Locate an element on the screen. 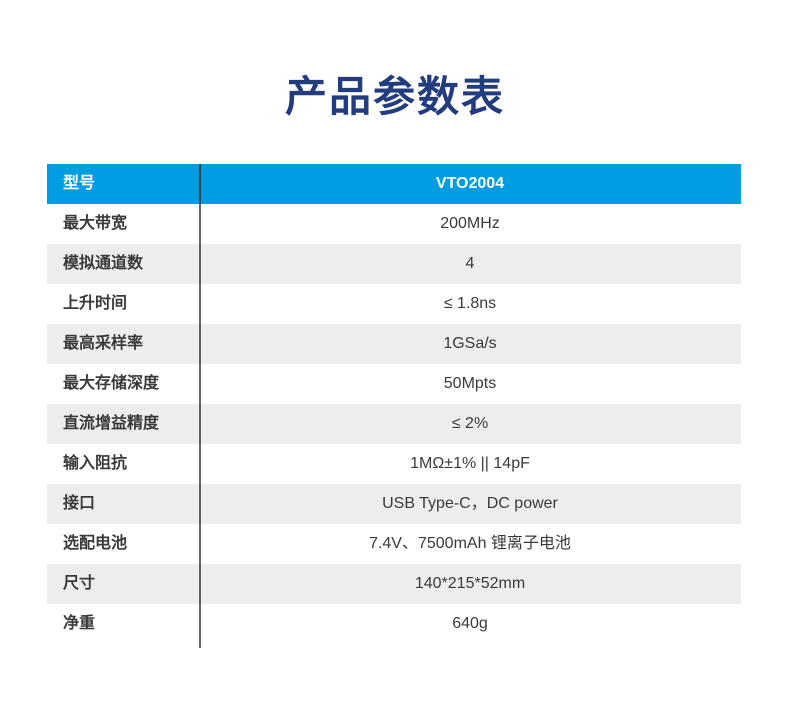 The width and height of the screenshot is (790, 722). row-label: 最大带宽 is located at coordinates (95, 223).